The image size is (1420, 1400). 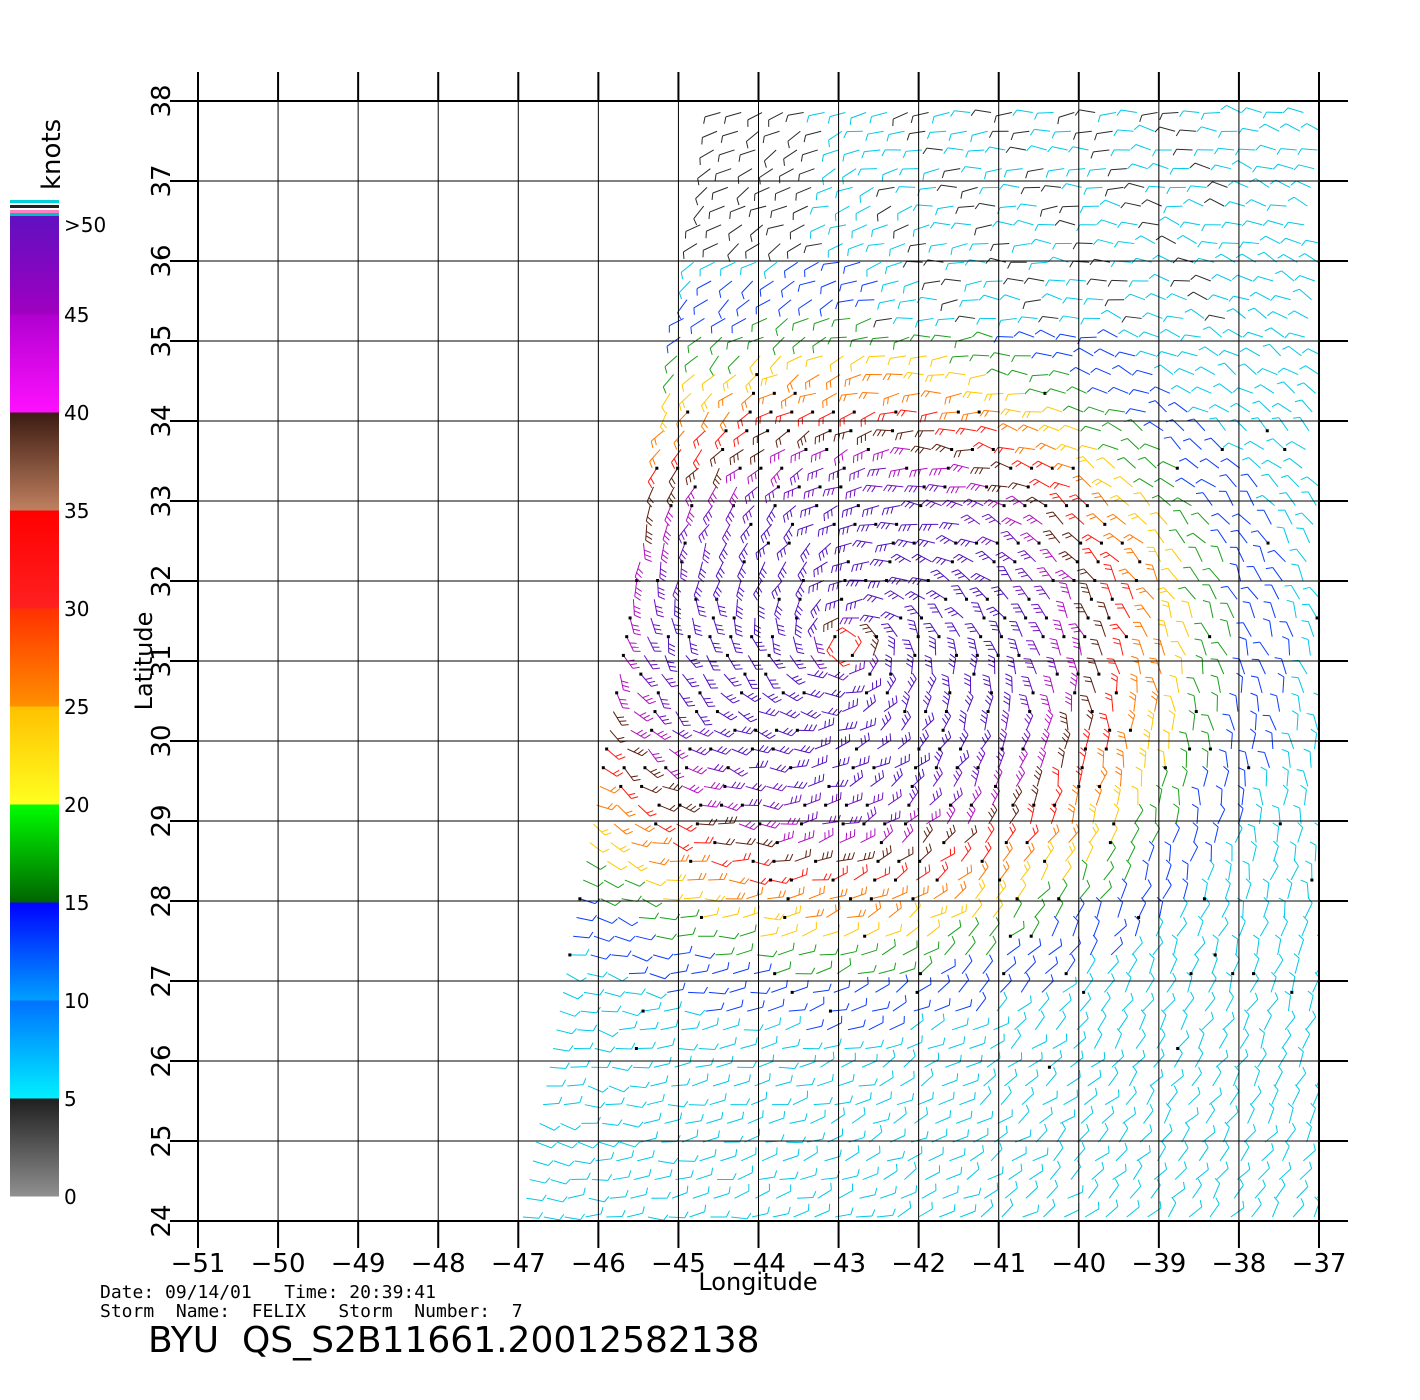 What do you see at coordinates (76, 609) in the screenshot?
I see `legend-tick-label: 30` at bounding box center [76, 609].